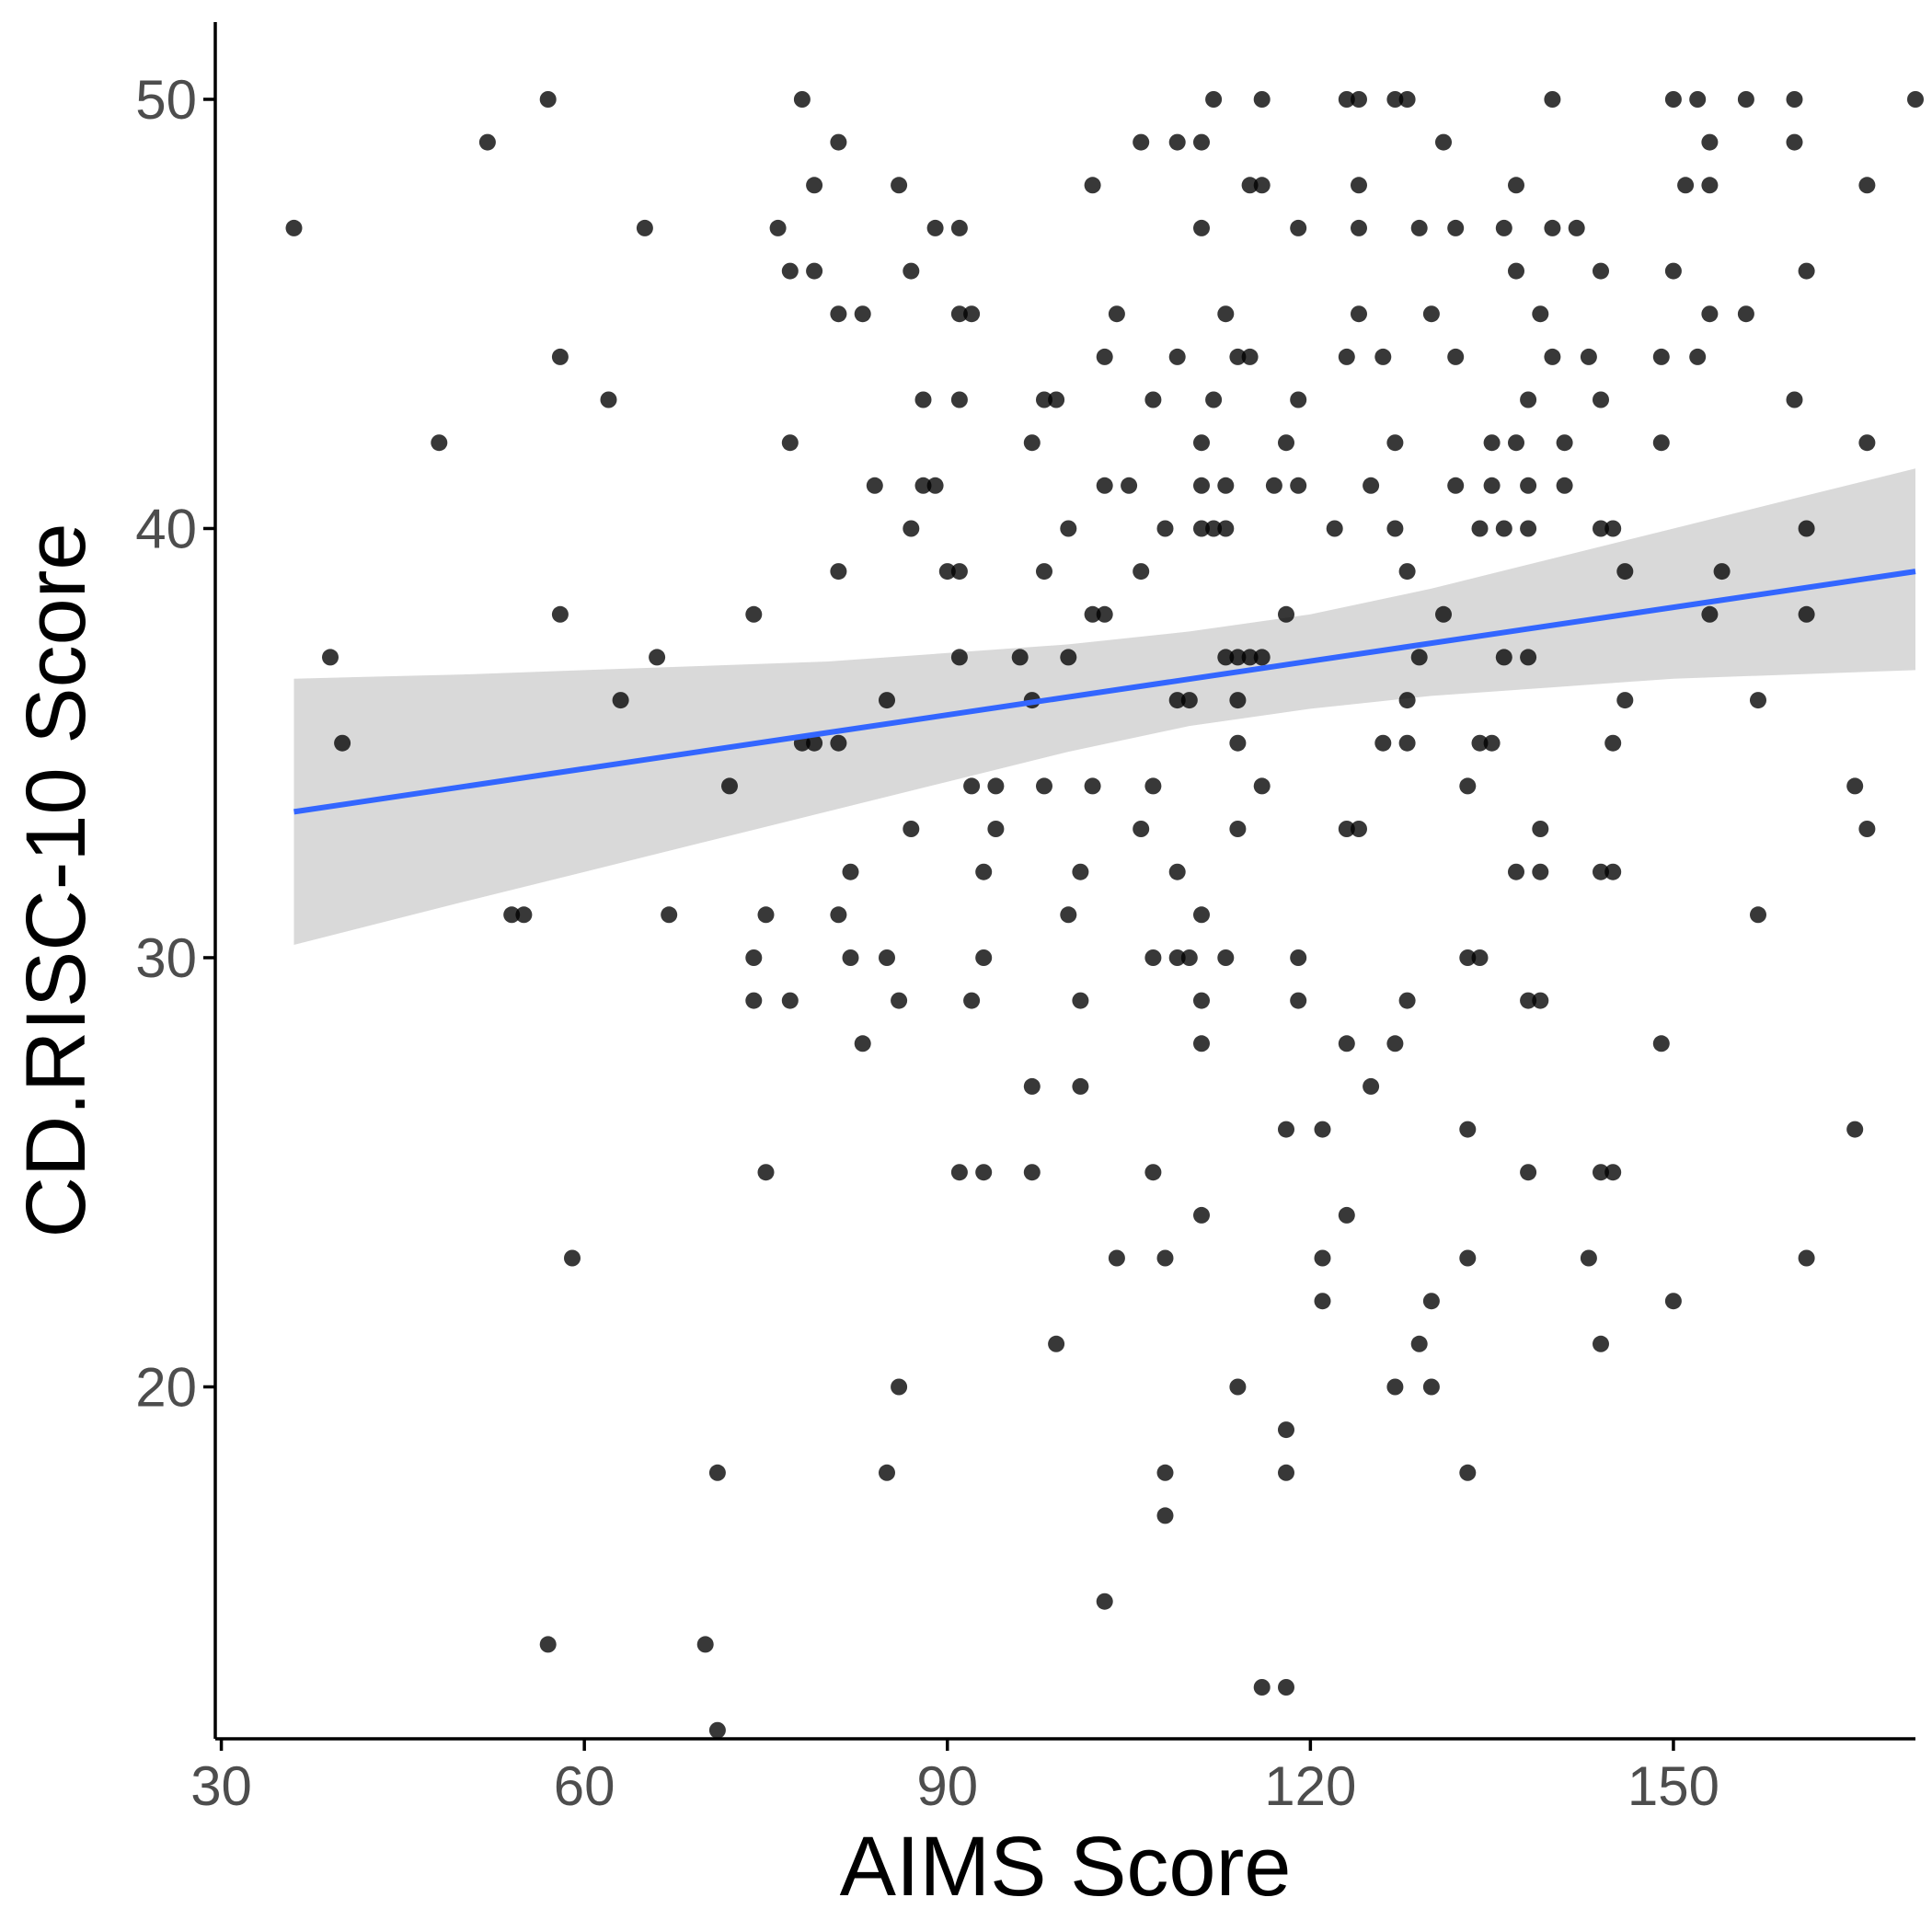  I want to click on x-tick-label: 120, so click(1310, 1786).